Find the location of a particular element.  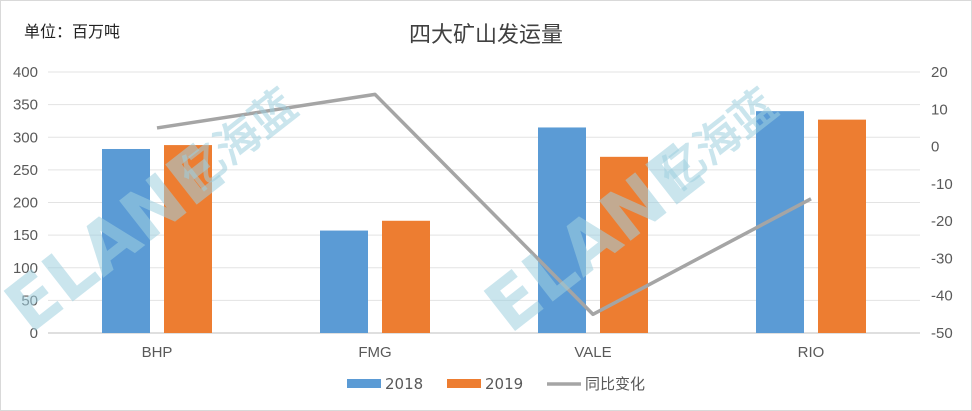

y-right-tick-label: -50 is located at coordinates (942, 333).